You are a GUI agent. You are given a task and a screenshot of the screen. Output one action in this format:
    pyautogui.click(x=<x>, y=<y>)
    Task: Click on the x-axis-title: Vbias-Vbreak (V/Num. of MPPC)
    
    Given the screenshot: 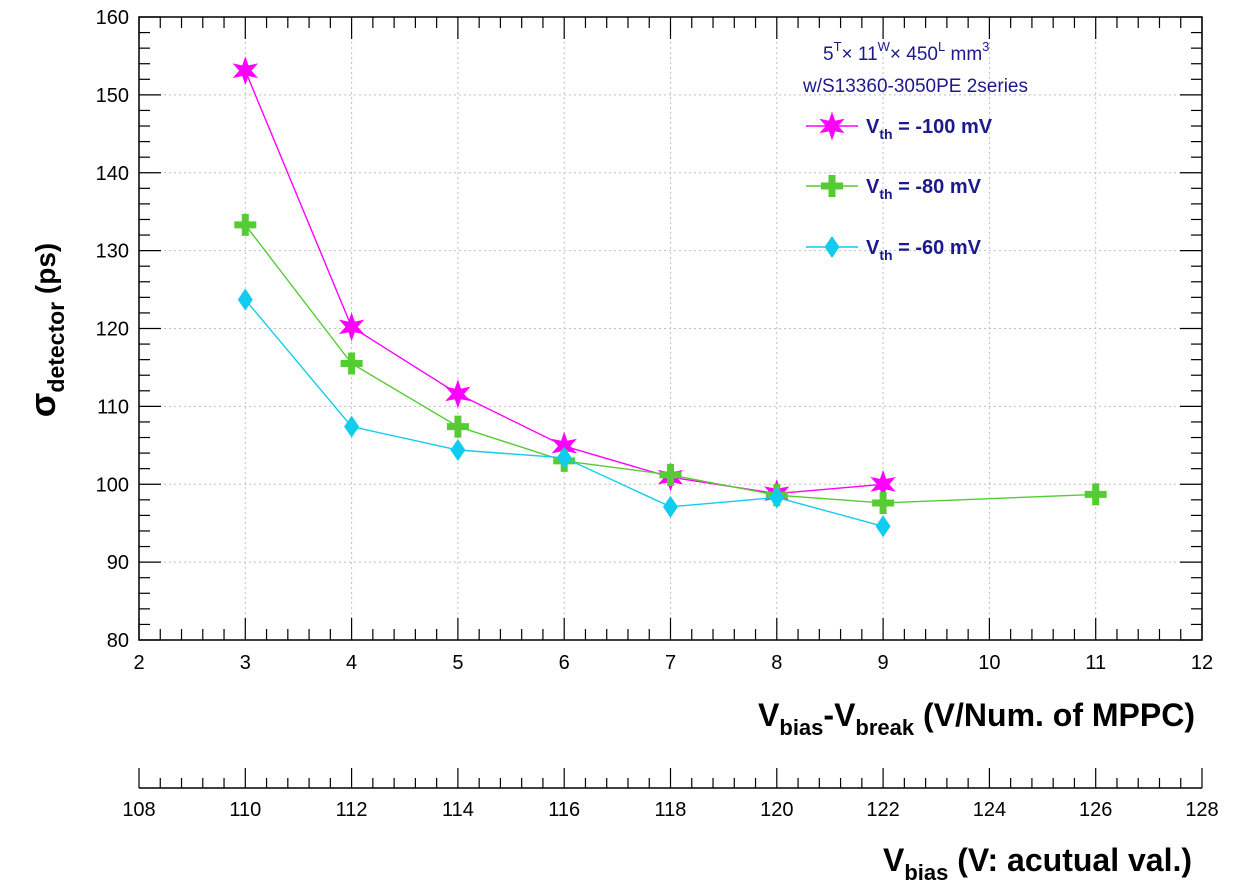 What is the action you would take?
    pyautogui.click(x=976, y=718)
    